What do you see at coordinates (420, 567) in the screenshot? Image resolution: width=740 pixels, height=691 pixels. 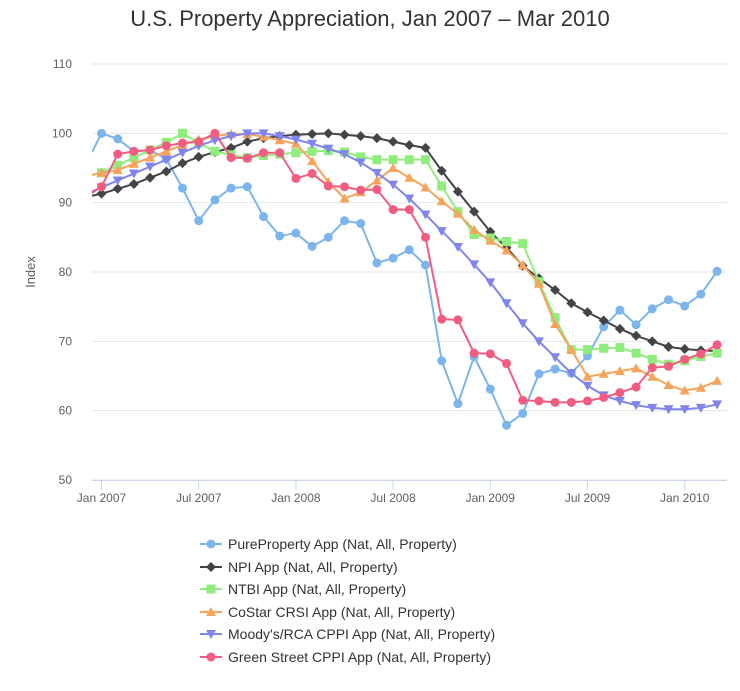 I see `legend-item: NPI App (Nat, All, Property)` at bounding box center [420, 567].